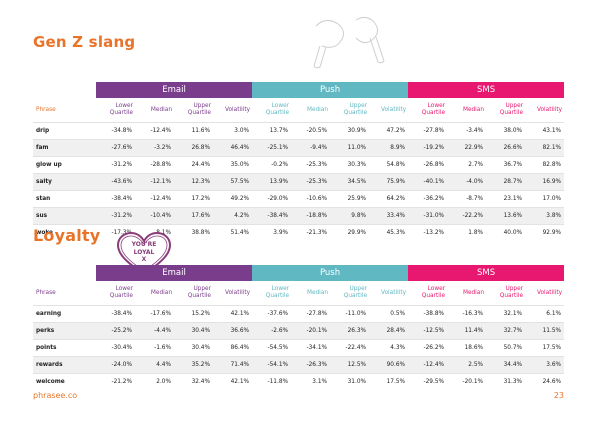 The image size is (600, 424). I want to click on value-cell: 8.1%, so click(163, 233).